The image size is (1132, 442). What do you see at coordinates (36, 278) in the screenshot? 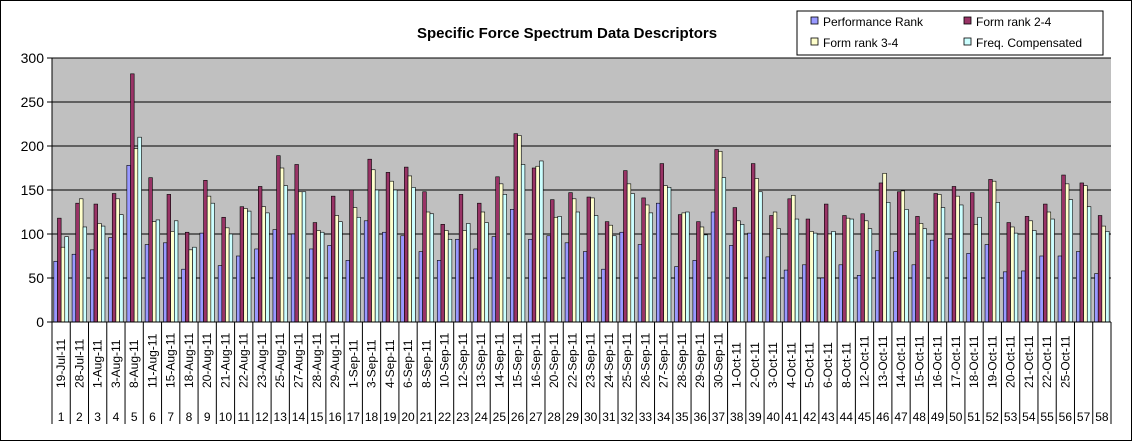
I see `y-tick-label: 50` at bounding box center [36, 278].